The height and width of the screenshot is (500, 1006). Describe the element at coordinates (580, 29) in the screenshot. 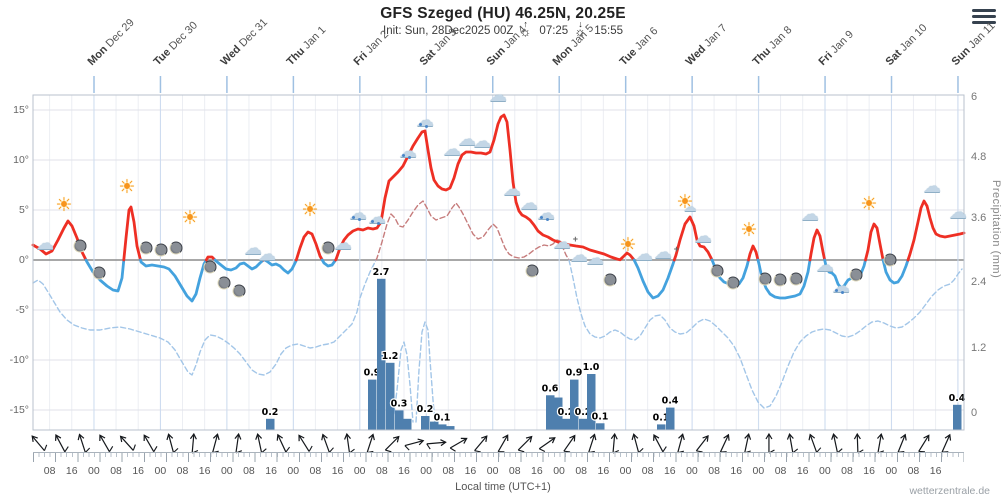

I see `sunset-icon: ↓ ☼` at that location.